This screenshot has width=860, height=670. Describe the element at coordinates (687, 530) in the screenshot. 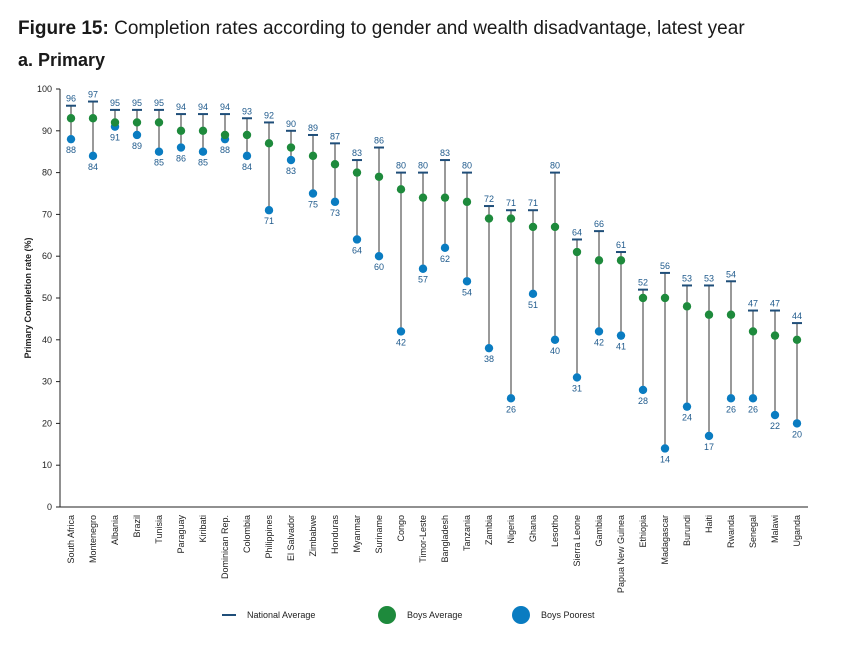

I see `x-tick-label: Burundi` at that location.